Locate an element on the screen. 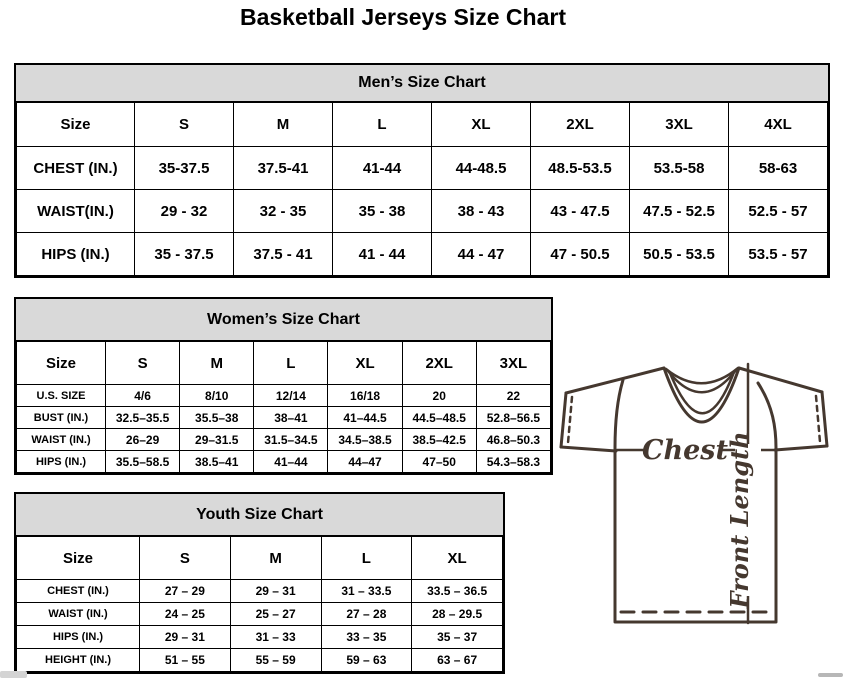 Image resolution: width=843 pixels, height=679 pixels. table-title: Men’s Size Chart is located at coordinates (422, 83).